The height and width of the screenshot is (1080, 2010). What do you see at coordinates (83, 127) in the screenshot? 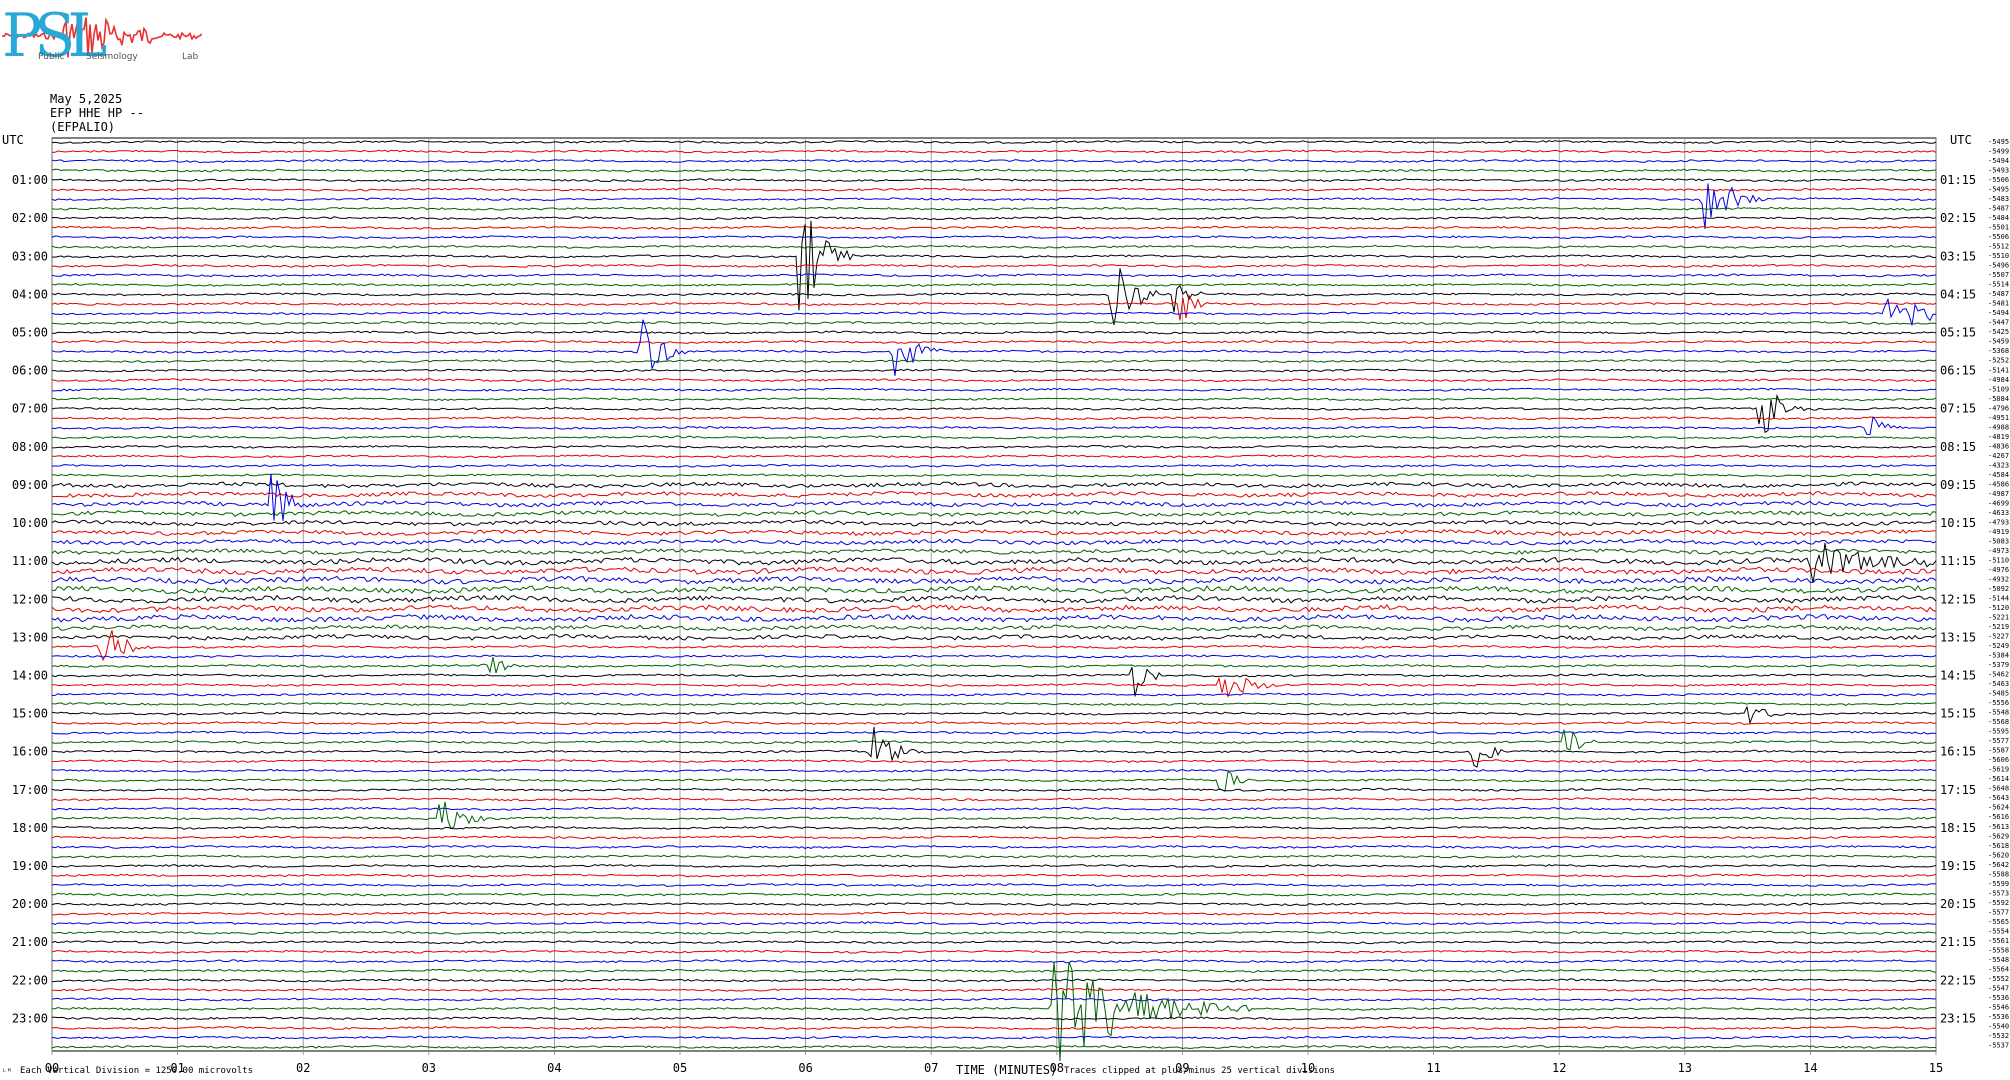
I see `header-station: (EFPALIO)` at bounding box center [83, 127].